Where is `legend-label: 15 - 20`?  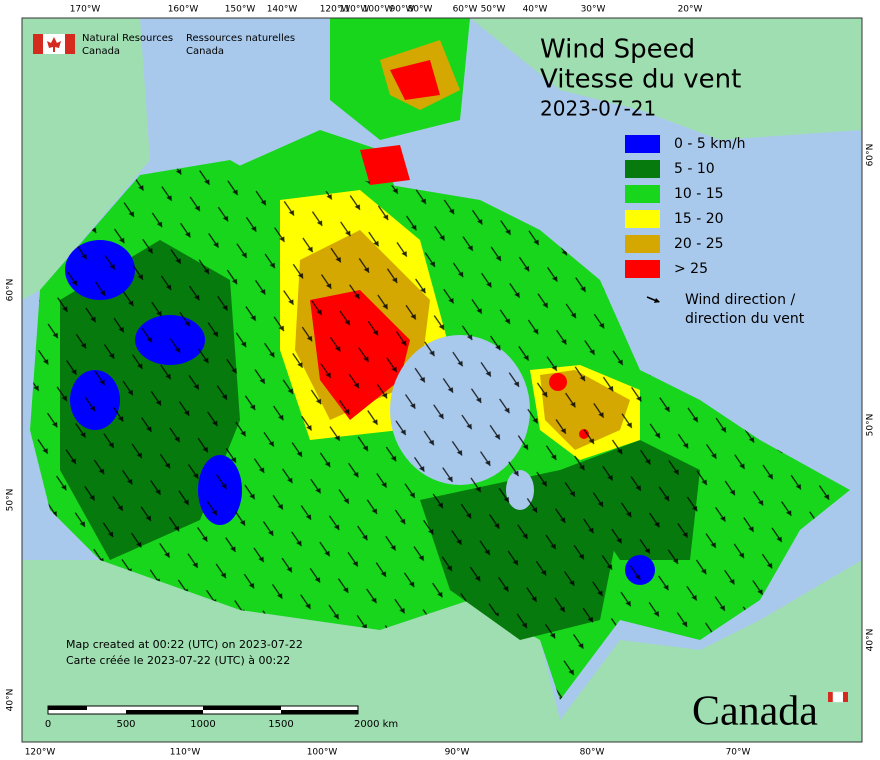 legend-label: 15 - 20 is located at coordinates (699, 219).